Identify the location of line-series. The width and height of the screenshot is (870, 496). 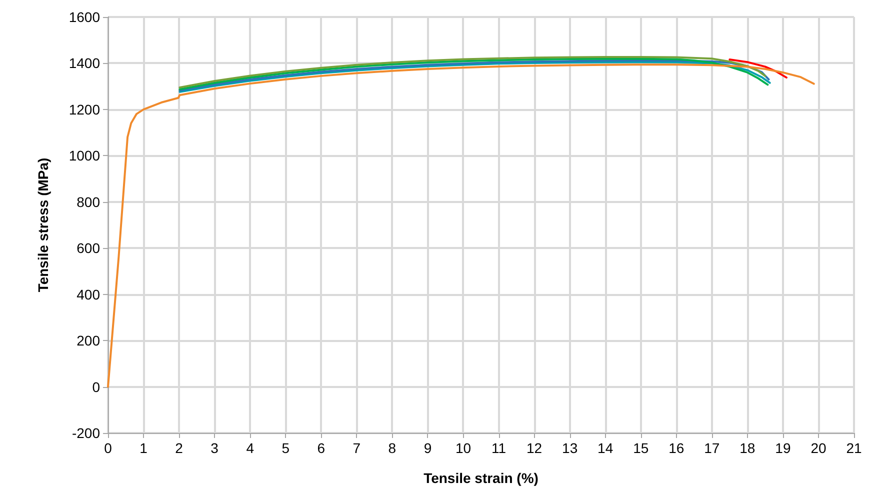
(758, 68).